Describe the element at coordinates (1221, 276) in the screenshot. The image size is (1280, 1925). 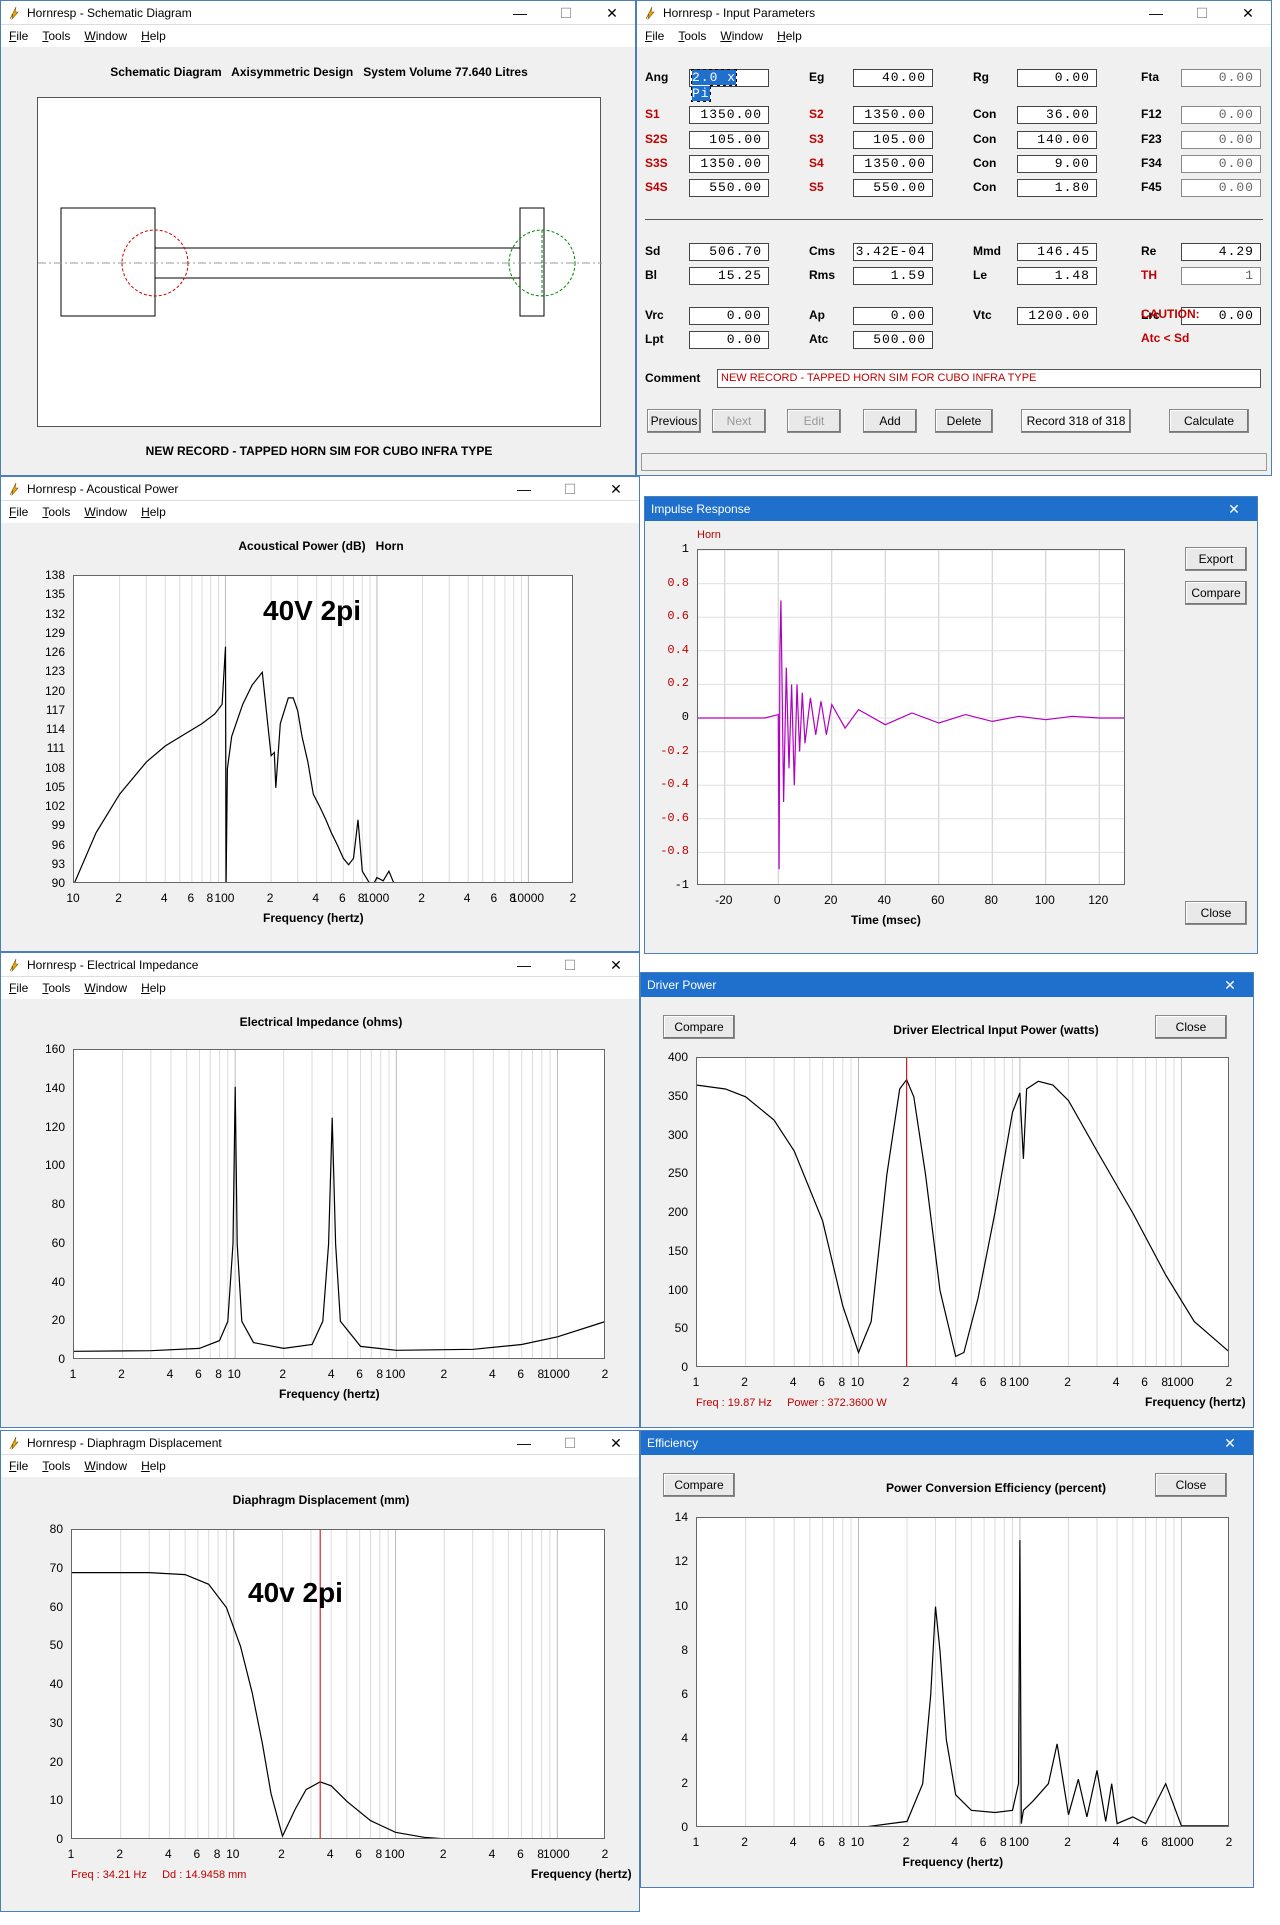
I see `param-field-th: 1` at that location.